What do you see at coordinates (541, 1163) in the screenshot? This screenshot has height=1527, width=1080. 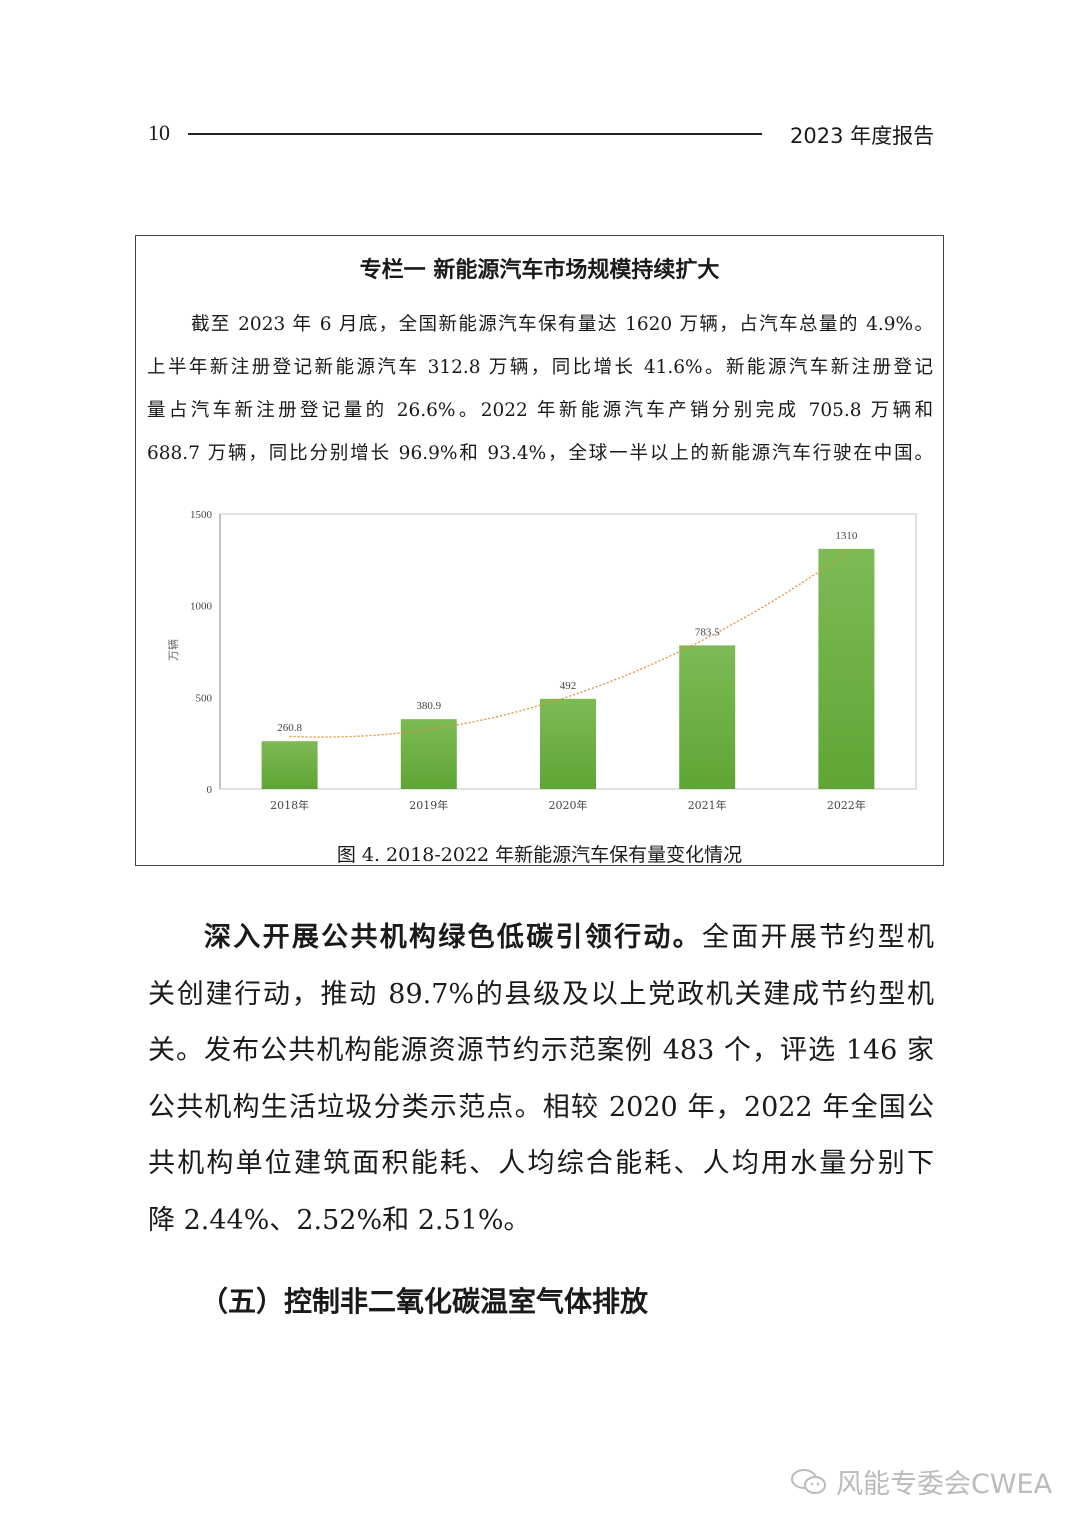 I see `text-line: 共机构单位建筑面积能耗、人均综合能耗、人均用水量分别下` at bounding box center [541, 1163].